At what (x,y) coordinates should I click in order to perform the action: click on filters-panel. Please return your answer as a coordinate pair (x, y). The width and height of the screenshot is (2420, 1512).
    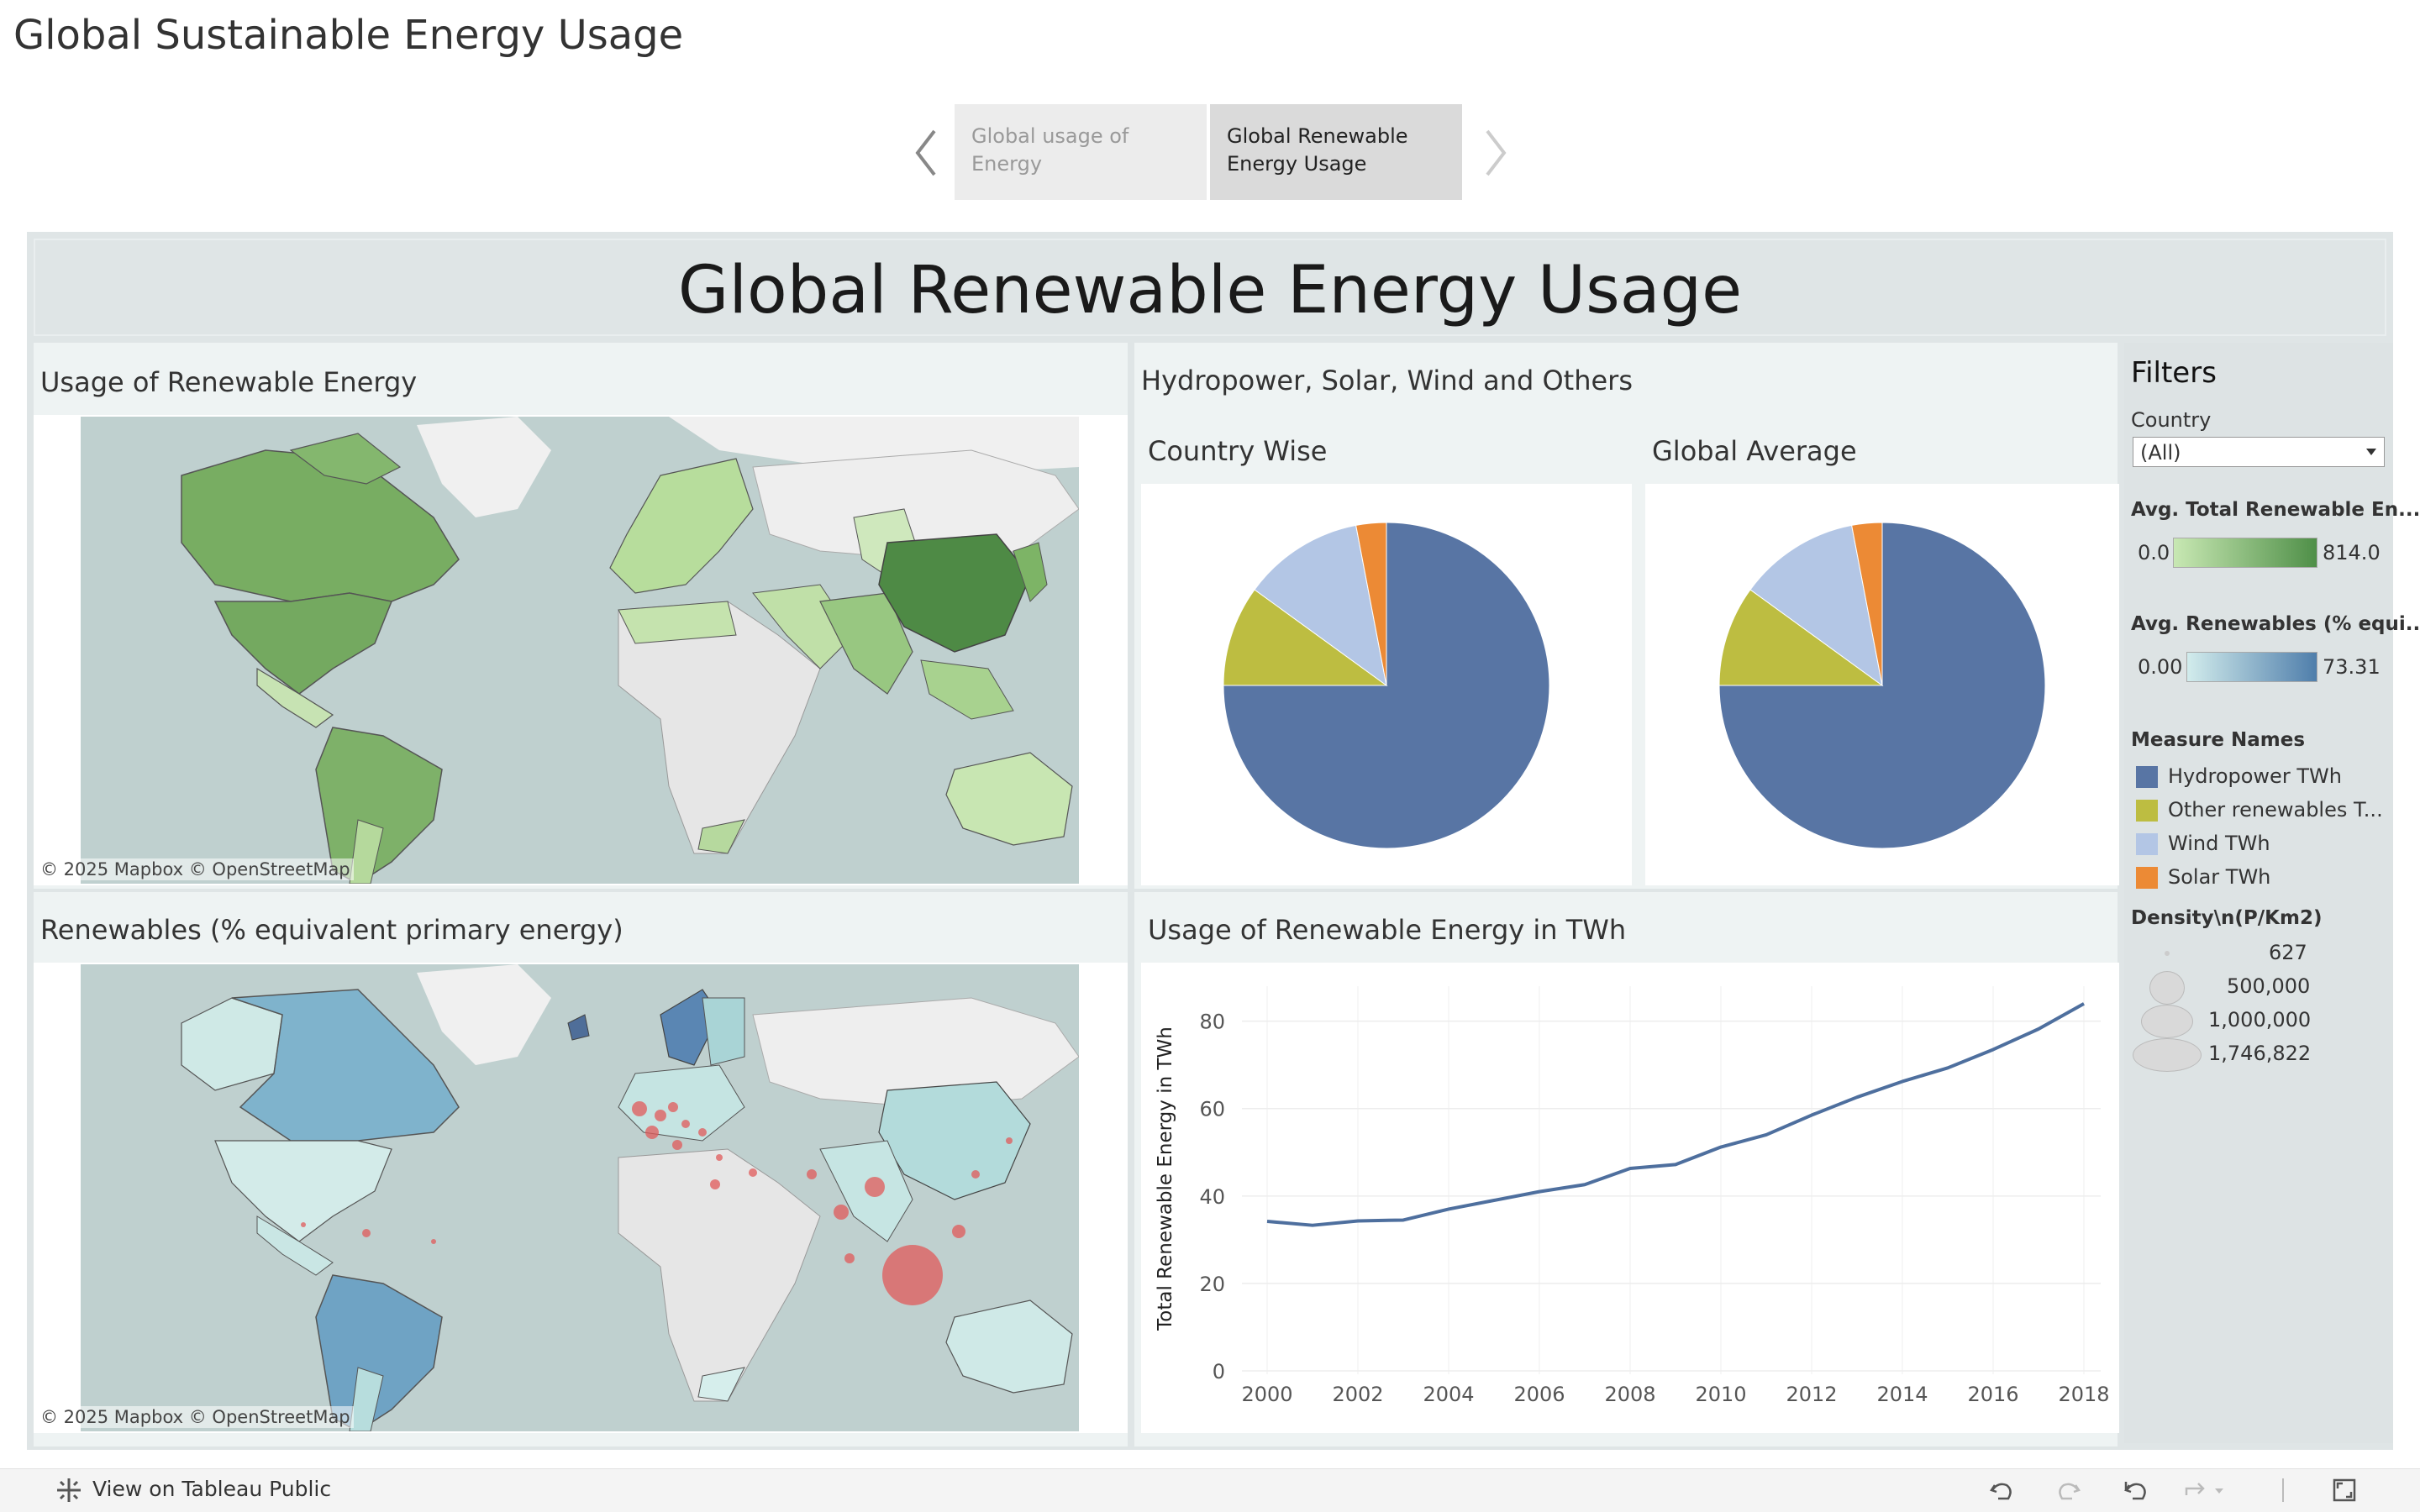
    Looking at the image, I should click on (2258, 893).